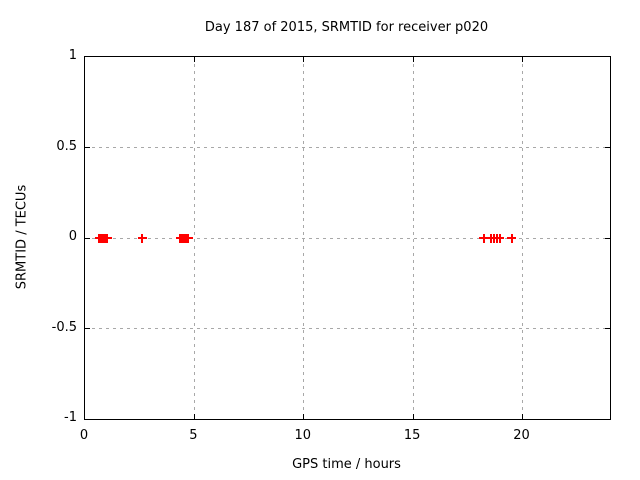 The width and height of the screenshot is (640, 480). What do you see at coordinates (84, 435) in the screenshot?
I see `x-tick-label: 0` at bounding box center [84, 435].